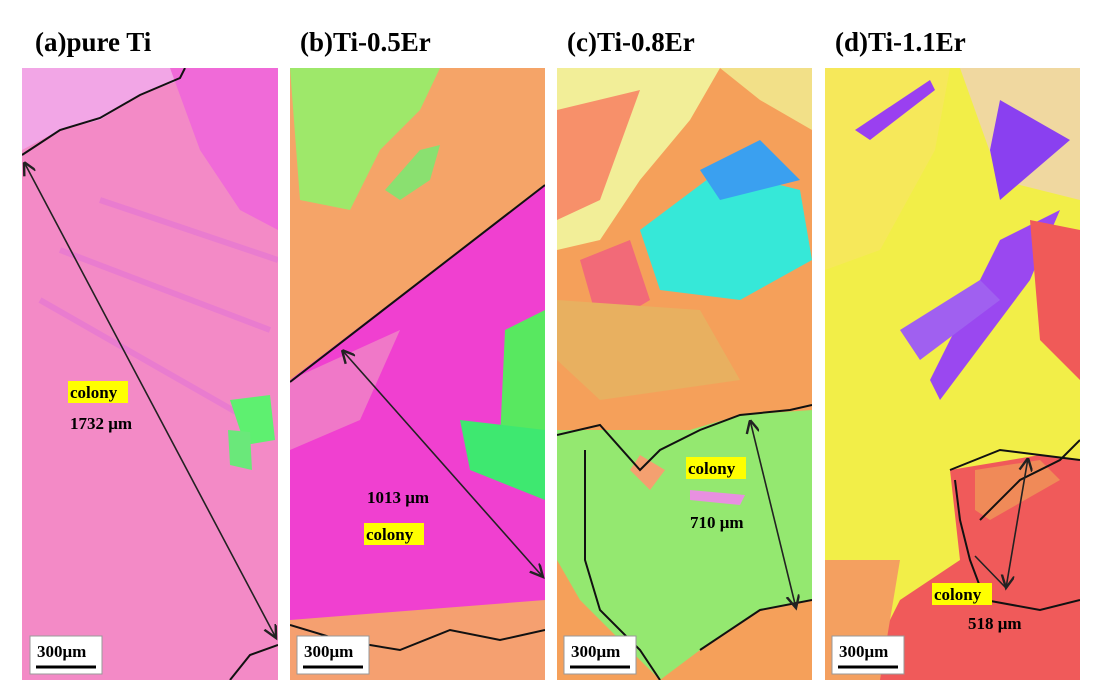 This screenshot has height=697, width=1097. What do you see at coordinates (995, 623) in the screenshot?
I see `colony-size: 518 μm` at bounding box center [995, 623].